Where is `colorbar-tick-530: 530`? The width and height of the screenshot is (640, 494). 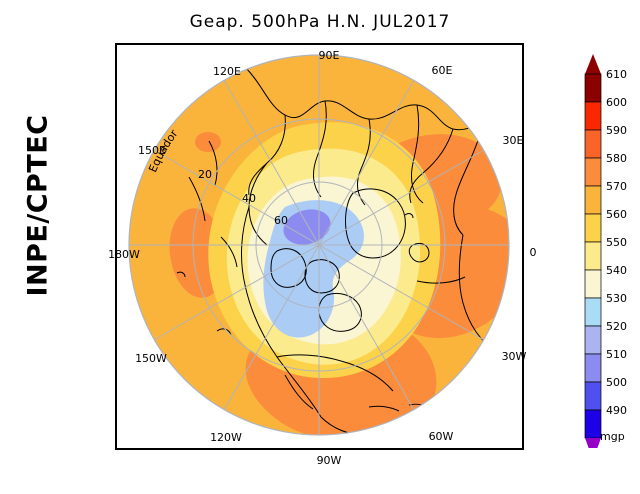
colorbar-tick-530: 530 is located at coordinates (616, 298).